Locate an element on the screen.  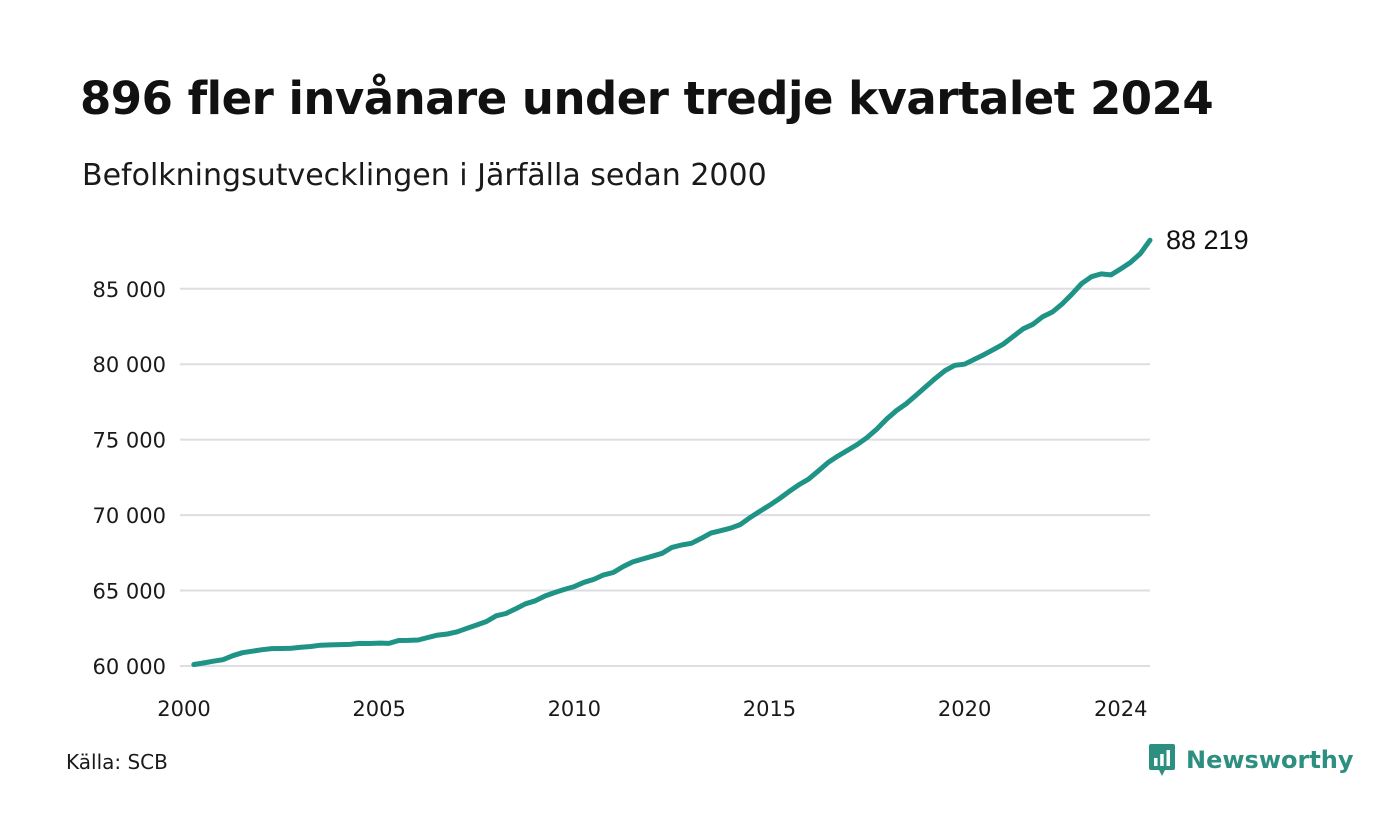
newsworthy-logo-icon is located at coordinates (1162, 760).